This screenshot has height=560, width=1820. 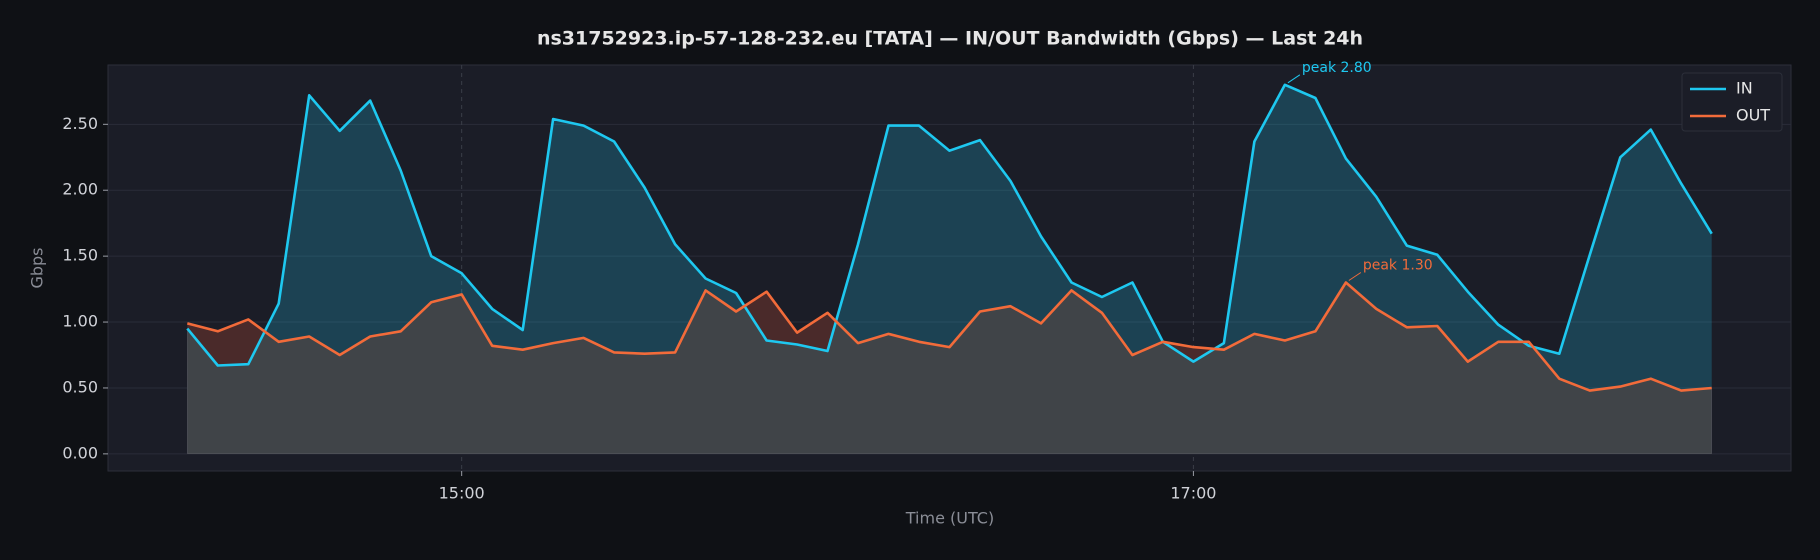 I want to click on x-tick-label: 15:00, so click(x=462, y=493).